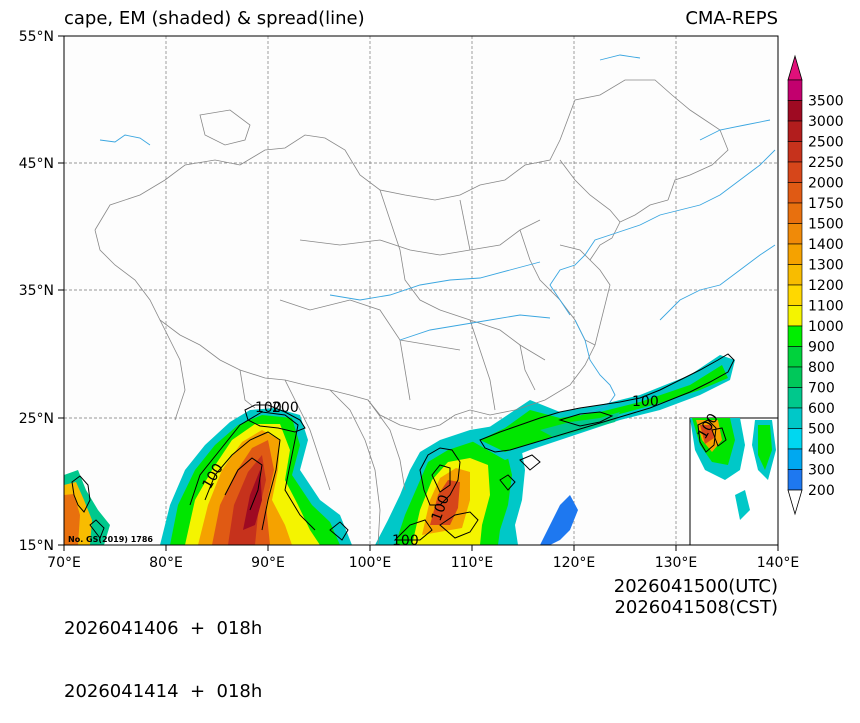 This screenshot has width=860, height=723. Describe the element at coordinates (731, 18) in the screenshot. I see `model-name: CMA-REPS` at that location.